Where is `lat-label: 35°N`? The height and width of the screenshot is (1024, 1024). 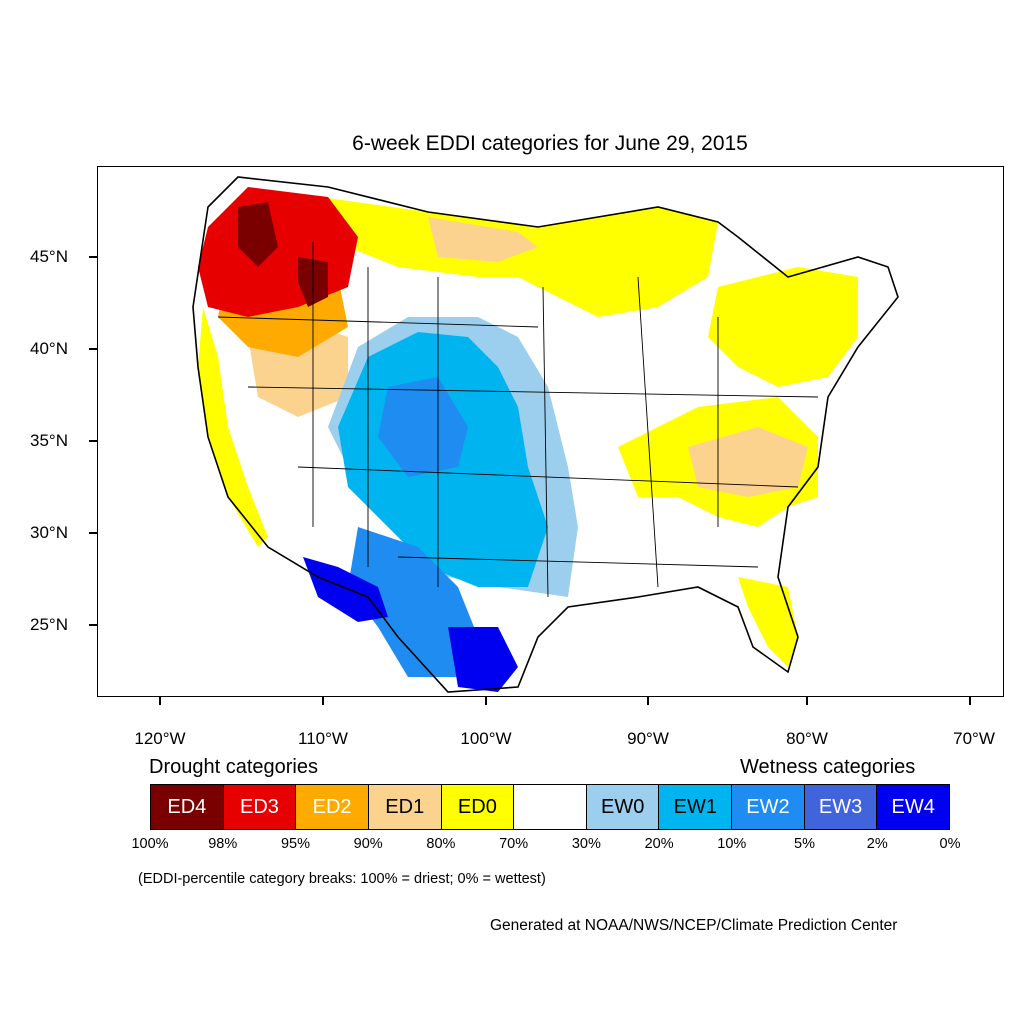 lat-label: 35°N is located at coordinates (49, 440).